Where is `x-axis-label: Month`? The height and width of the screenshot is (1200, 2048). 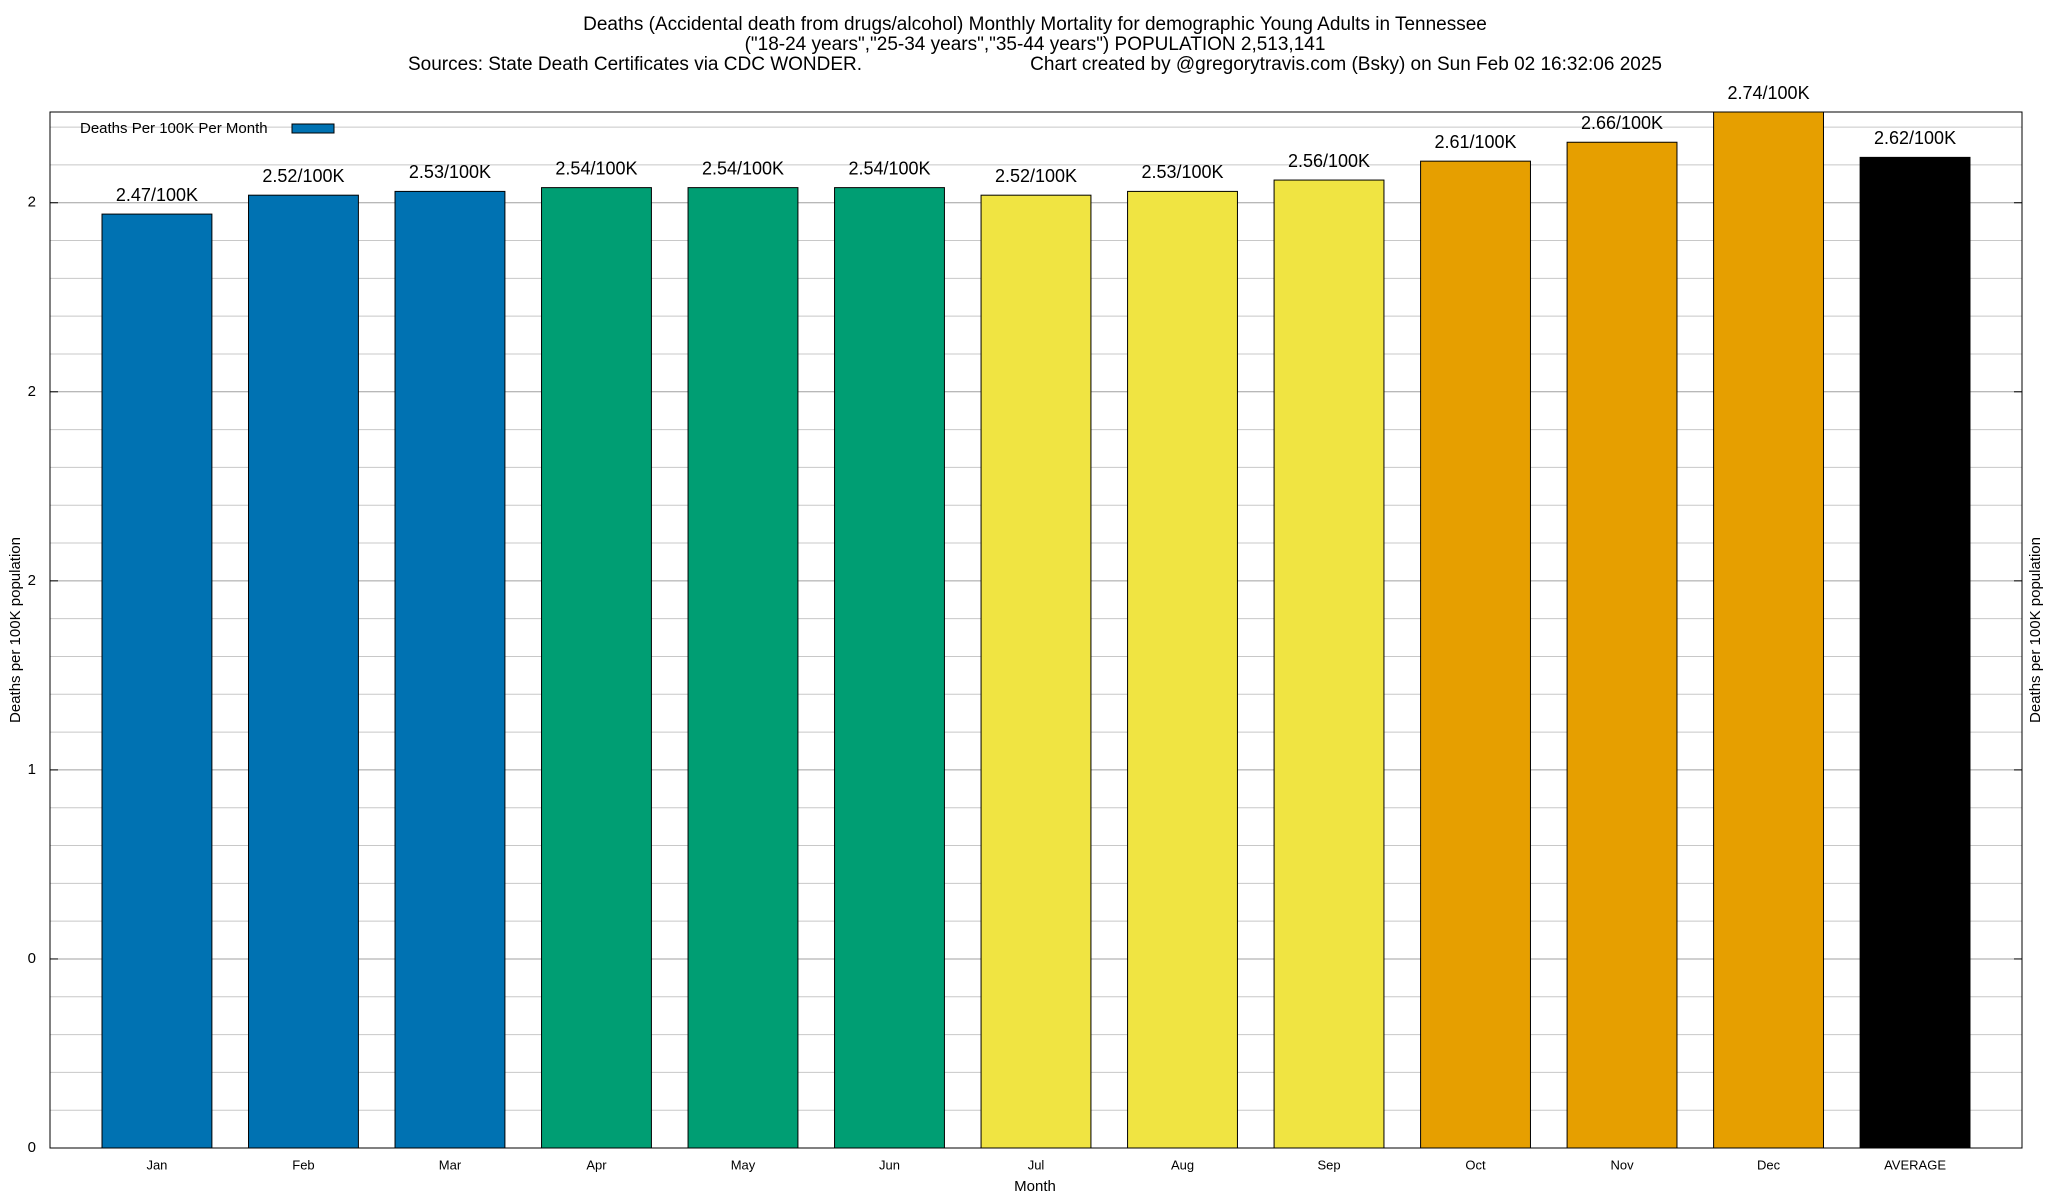 x-axis-label: Month is located at coordinates (1035, 1186).